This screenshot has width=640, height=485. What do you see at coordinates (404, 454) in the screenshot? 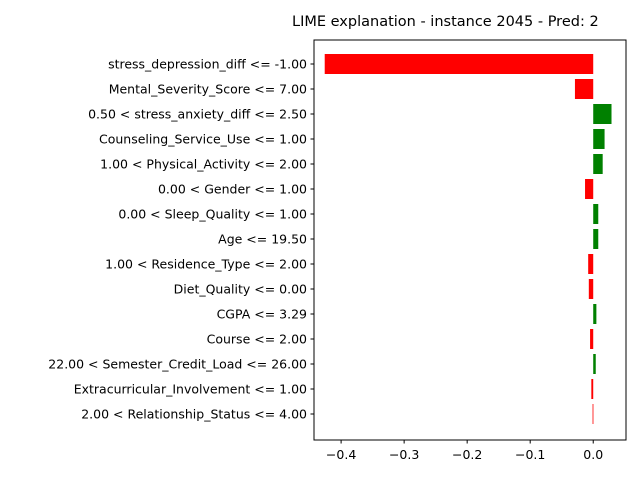
I see `x-tick-label: −0.3` at bounding box center [404, 454].